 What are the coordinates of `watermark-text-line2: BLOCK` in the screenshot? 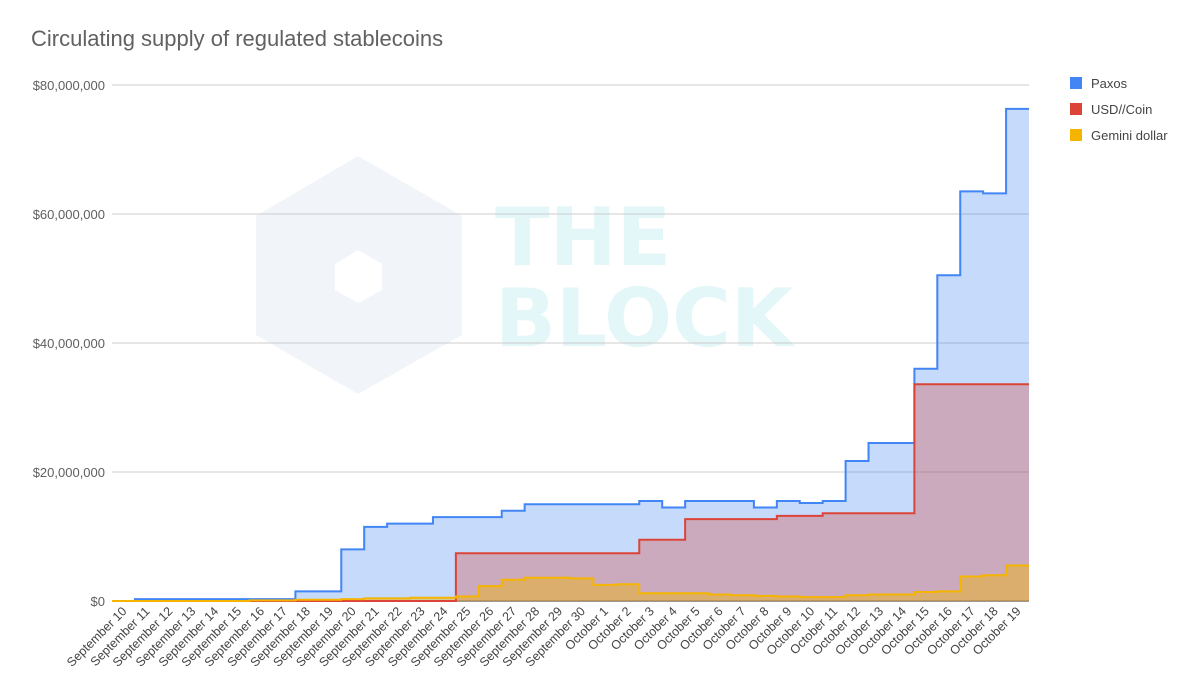 It's located at (645, 318).